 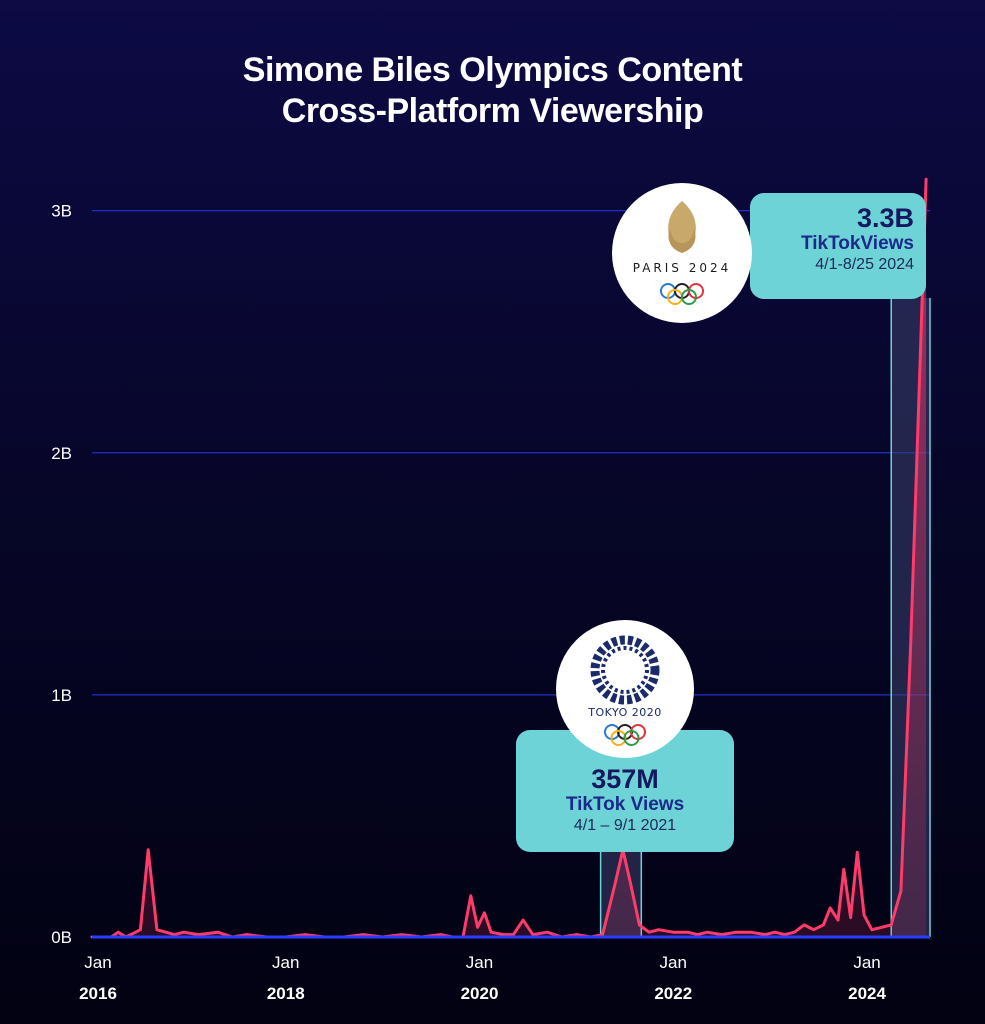 What do you see at coordinates (492, 70) in the screenshot?
I see `chart-title-line-1: Simone Biles Olympics Content` at bounding box center [492, 70].